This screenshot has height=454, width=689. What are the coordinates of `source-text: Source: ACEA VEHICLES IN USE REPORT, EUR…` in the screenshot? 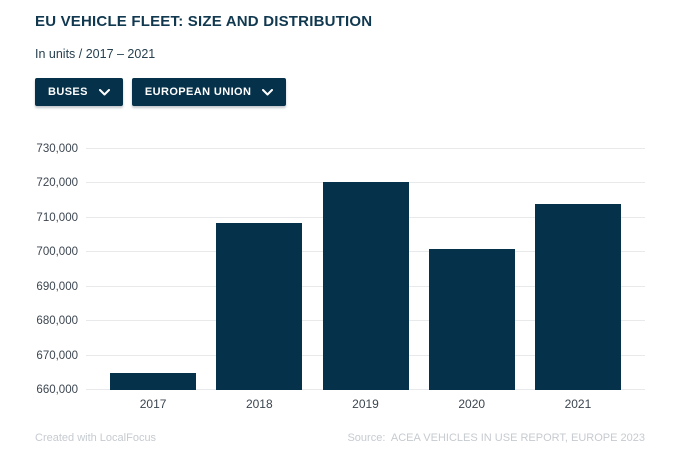 It's located at (496, 438).